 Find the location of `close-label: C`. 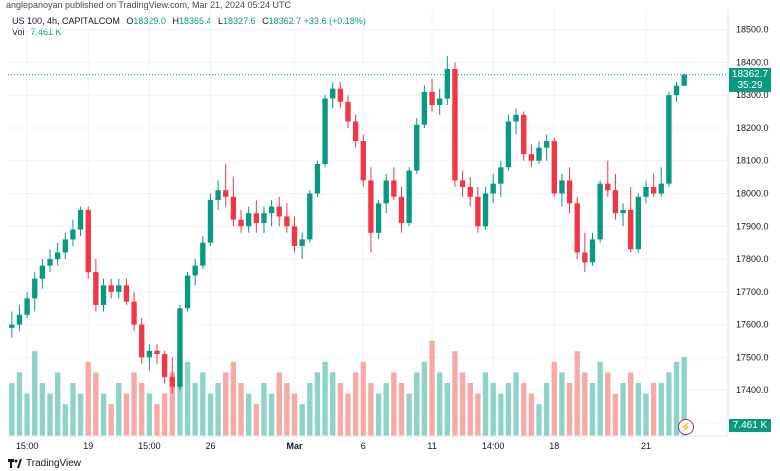

close-label: C is located at coordinates (265, 21).